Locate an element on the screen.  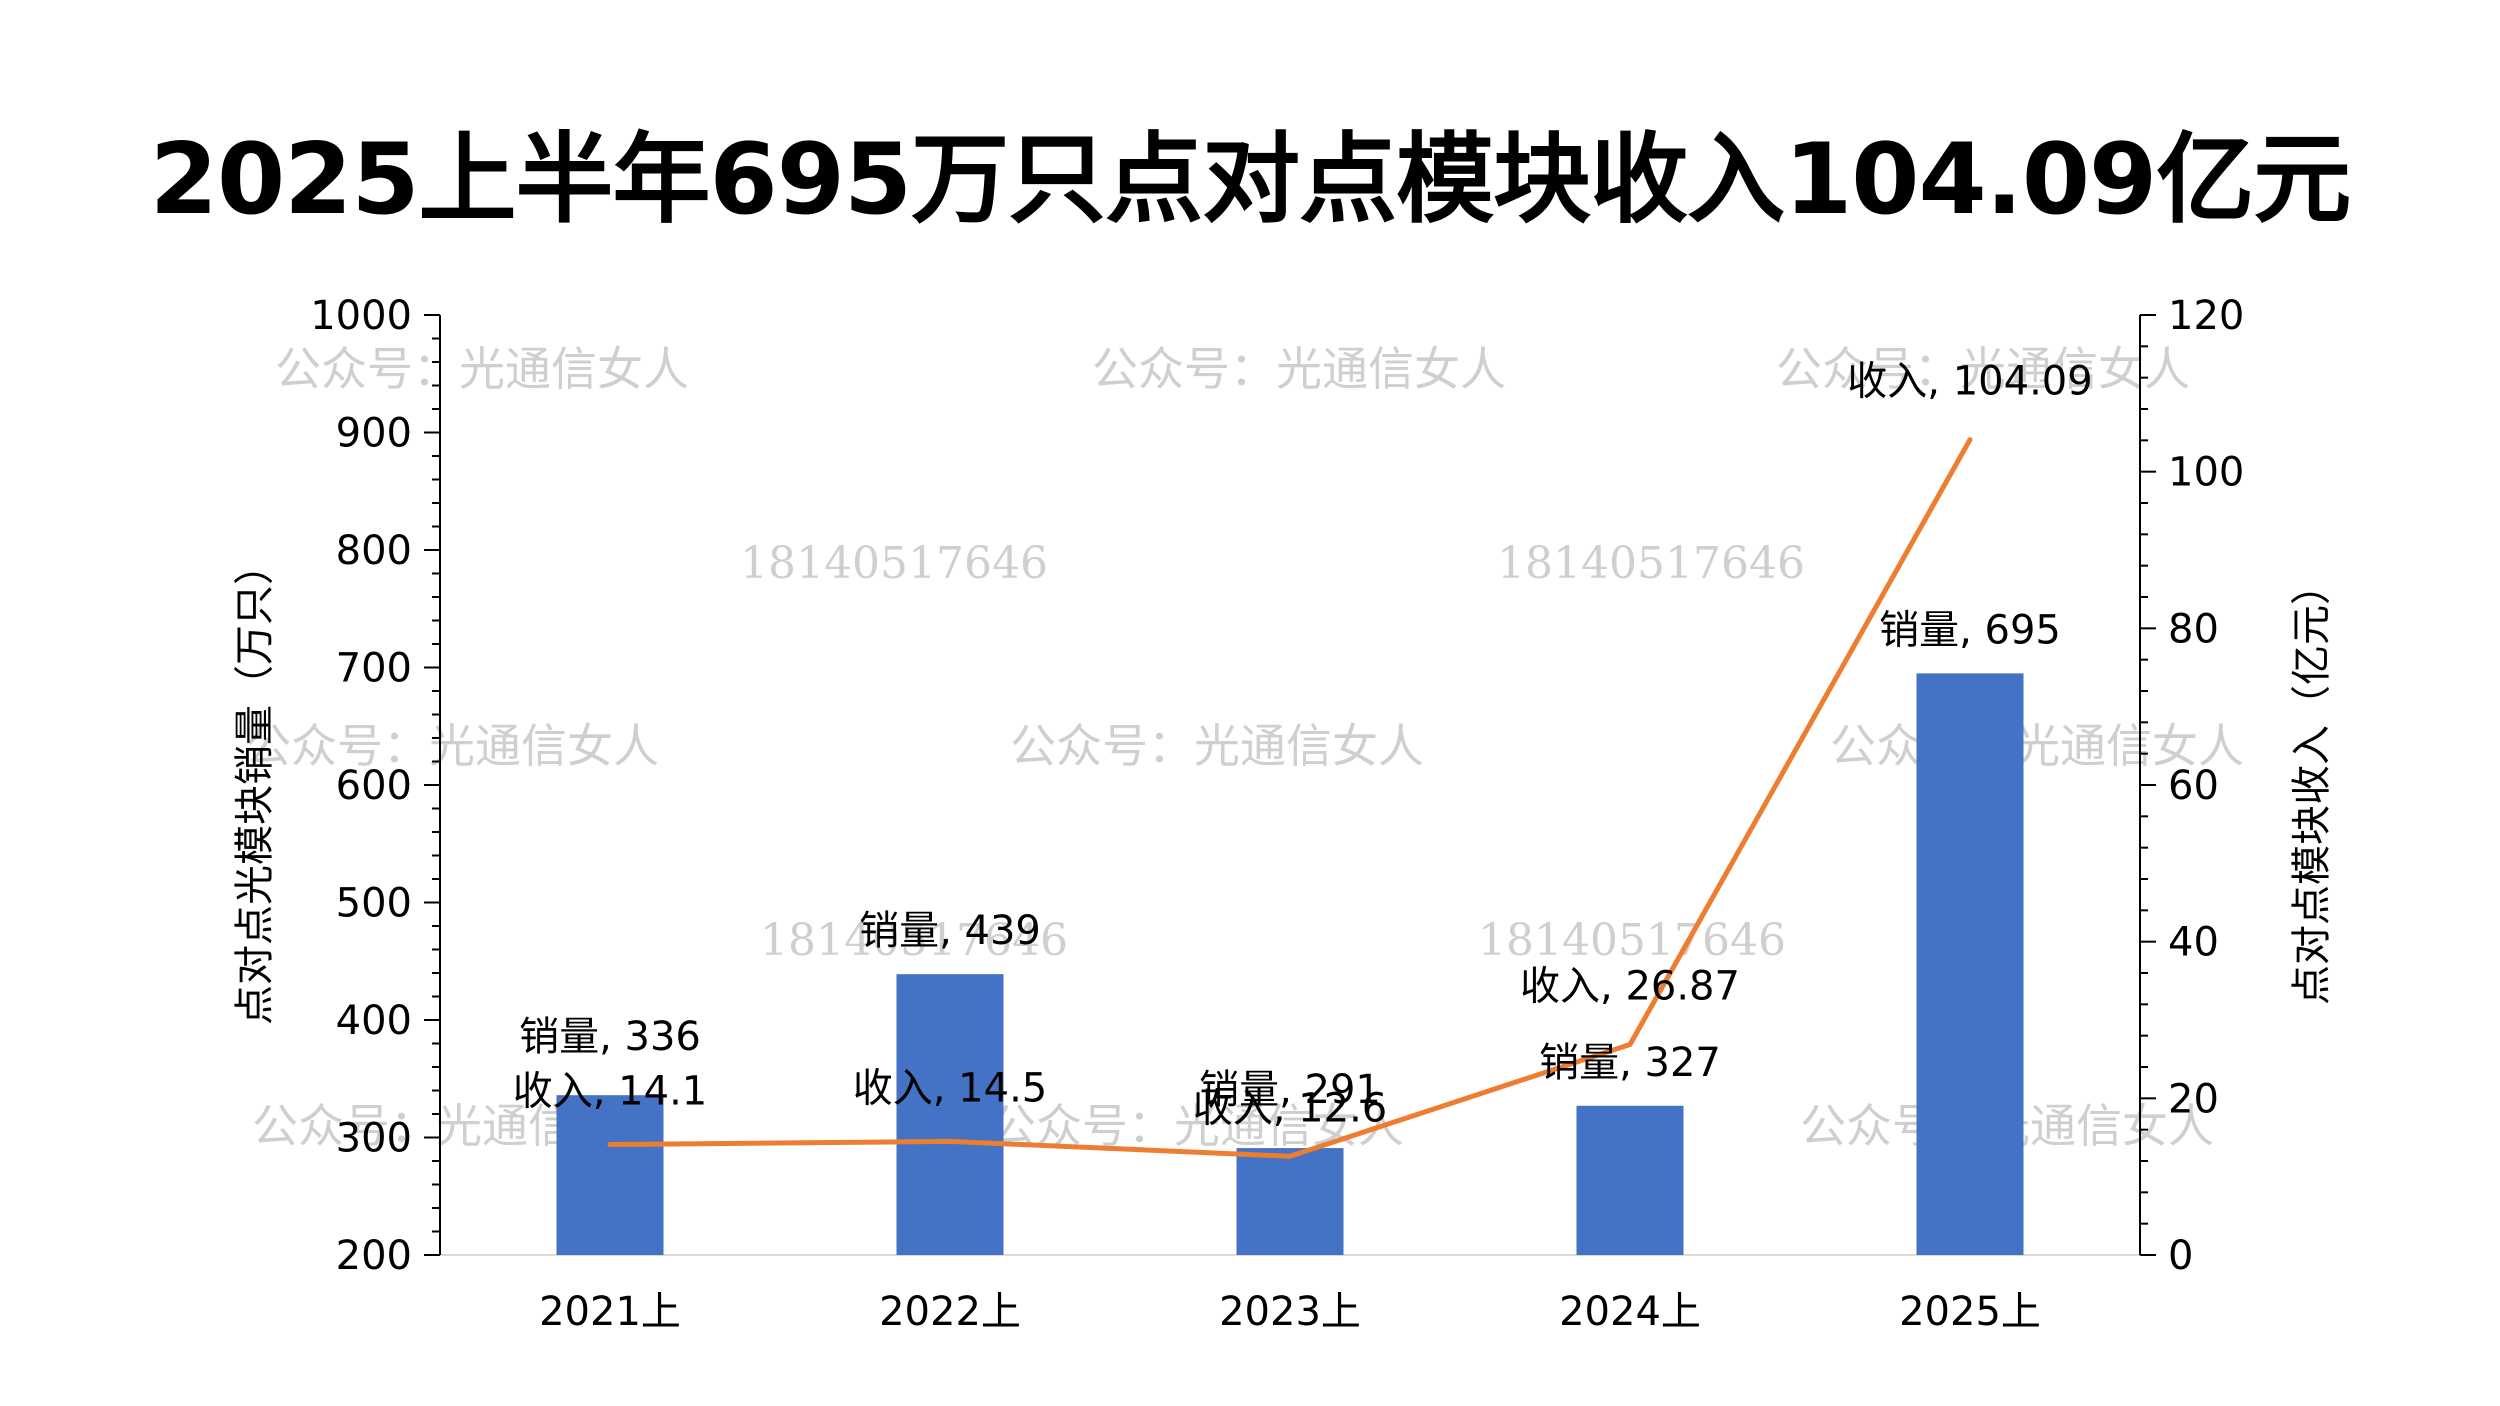
y-right-tick-label: 120 is located at coordinates (2206, 316).